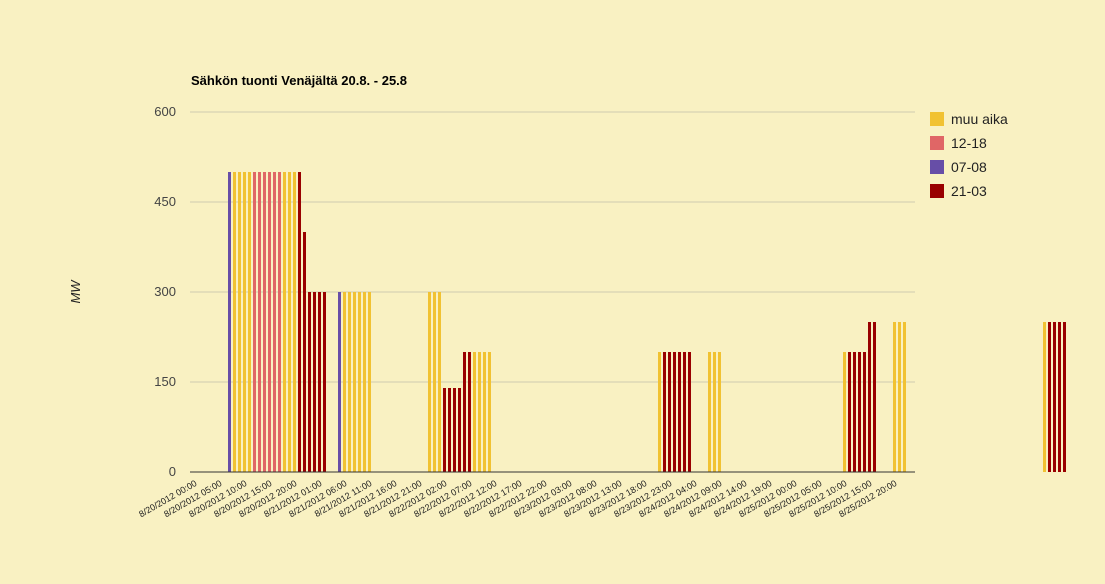 The height and width of the screenshot is (584, 1105). I want to click on legend-item: 12-18, so click(958, 143).